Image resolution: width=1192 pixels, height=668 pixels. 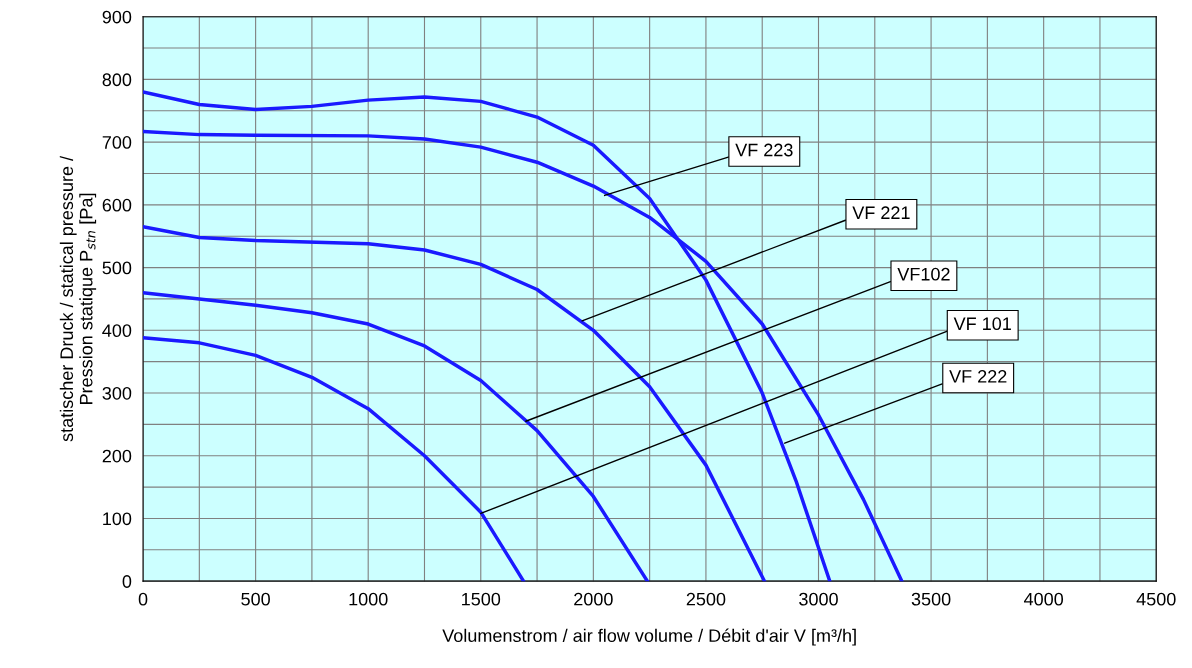 I want to click on y-tick-label: 500, so click(x=117, y=268).